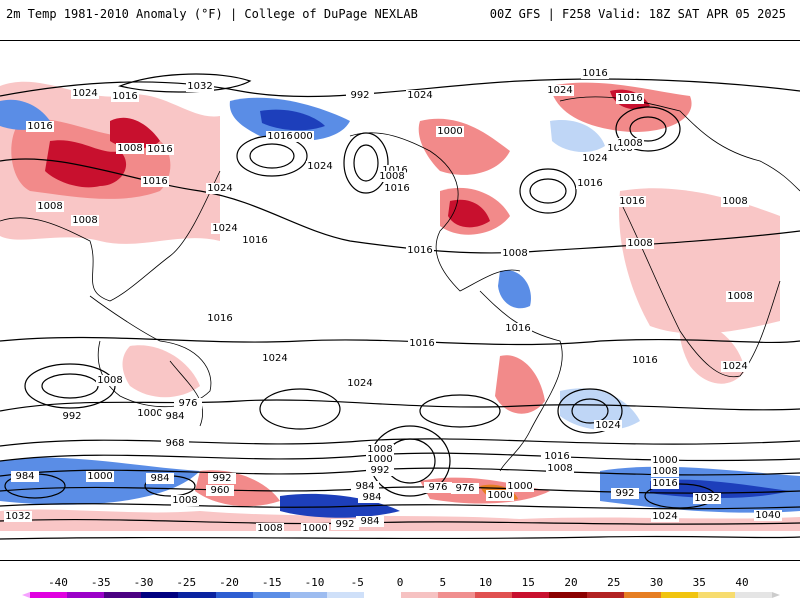 The image size is (800, 600). What do you see at coordinates (776, 595) in the screenshot?
I see `colorbar-max-arrow` at bounding box center [776, 595].